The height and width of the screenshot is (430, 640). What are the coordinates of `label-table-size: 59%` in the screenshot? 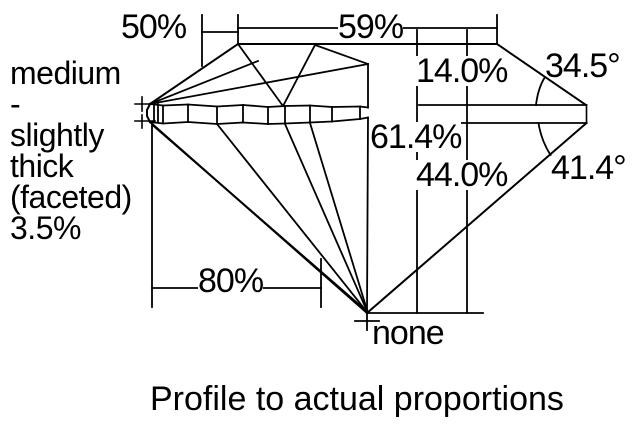 It's located at (371, 27).